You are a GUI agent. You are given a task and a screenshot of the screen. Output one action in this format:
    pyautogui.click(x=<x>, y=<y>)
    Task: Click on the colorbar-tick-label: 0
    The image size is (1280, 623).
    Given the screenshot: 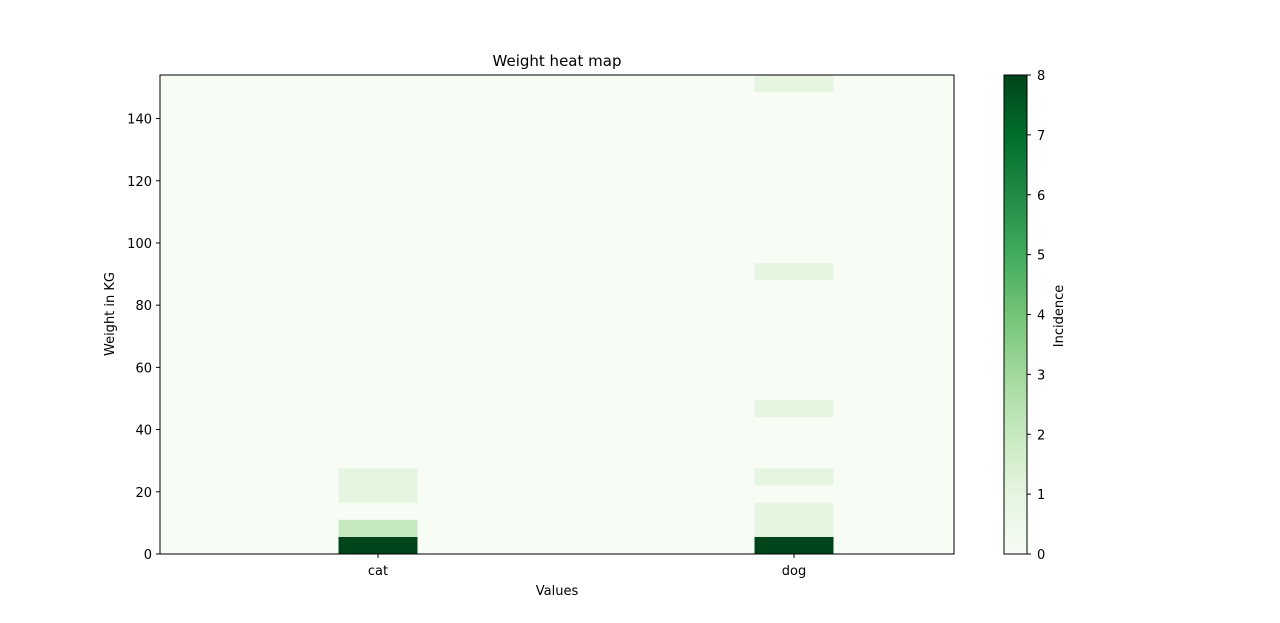 What is the action you would take?
    pyautogui.click(x=1041, y=555)
    